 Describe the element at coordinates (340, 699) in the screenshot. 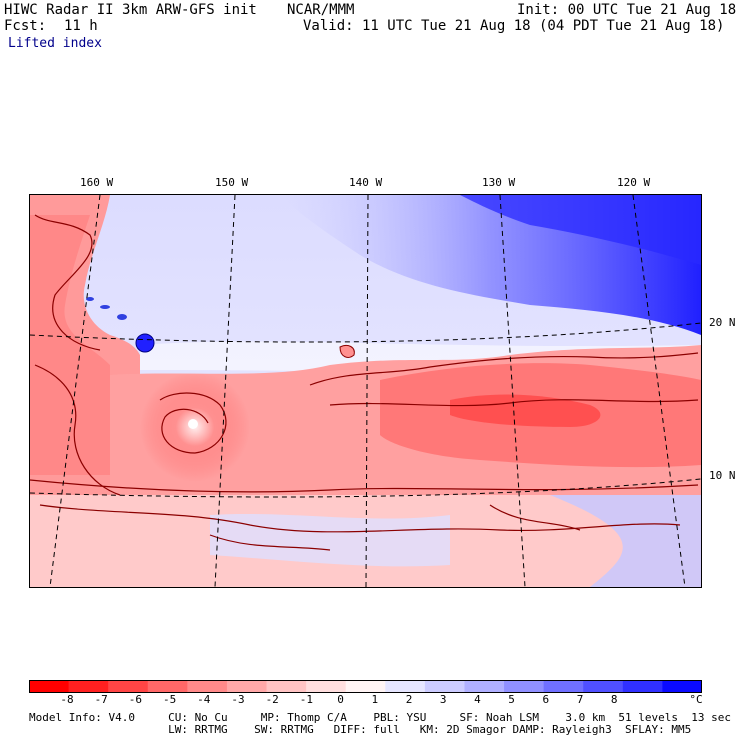

I see `colorbar-tick-label: 0` at that location.